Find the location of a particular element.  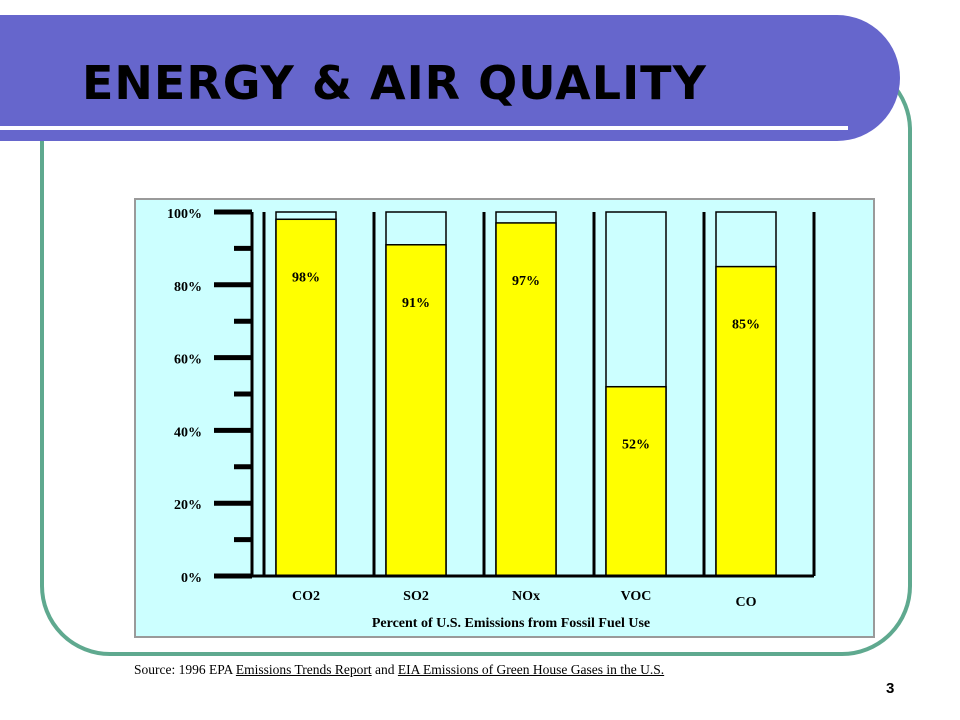

value-label-voc: 52% is located at coordinates (636, 445).